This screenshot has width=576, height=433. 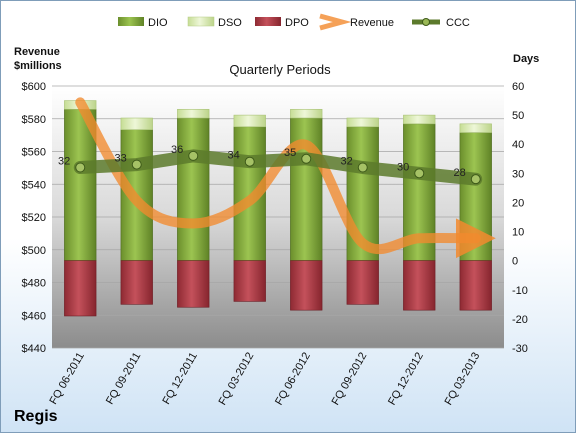 I want to click on left-tick-label: $500, so click(x=34, y=251).